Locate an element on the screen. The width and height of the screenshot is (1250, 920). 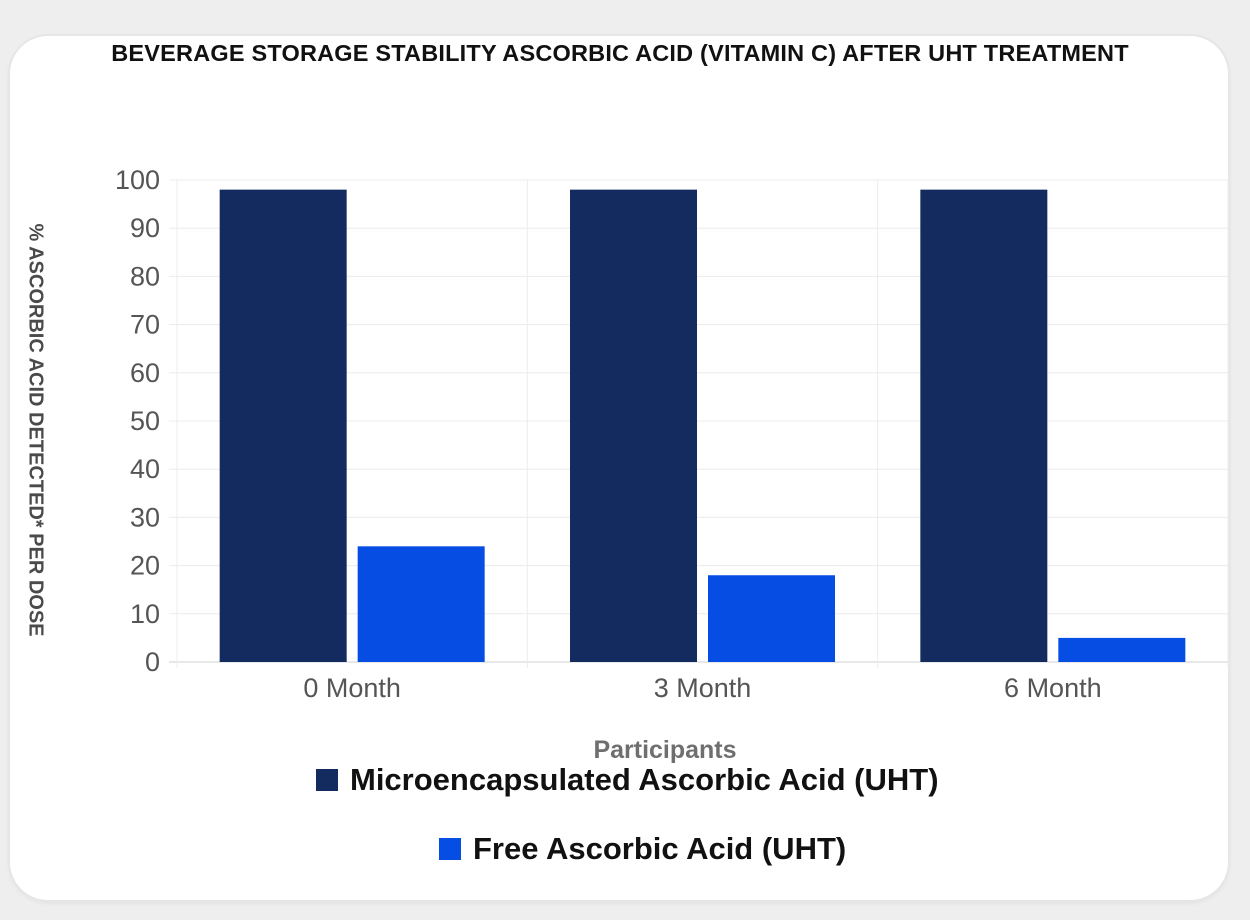
legend-item-microencapsulated: Microencapsulated Ascorbic Acid (UHT) is located at coordinates (627, 780).